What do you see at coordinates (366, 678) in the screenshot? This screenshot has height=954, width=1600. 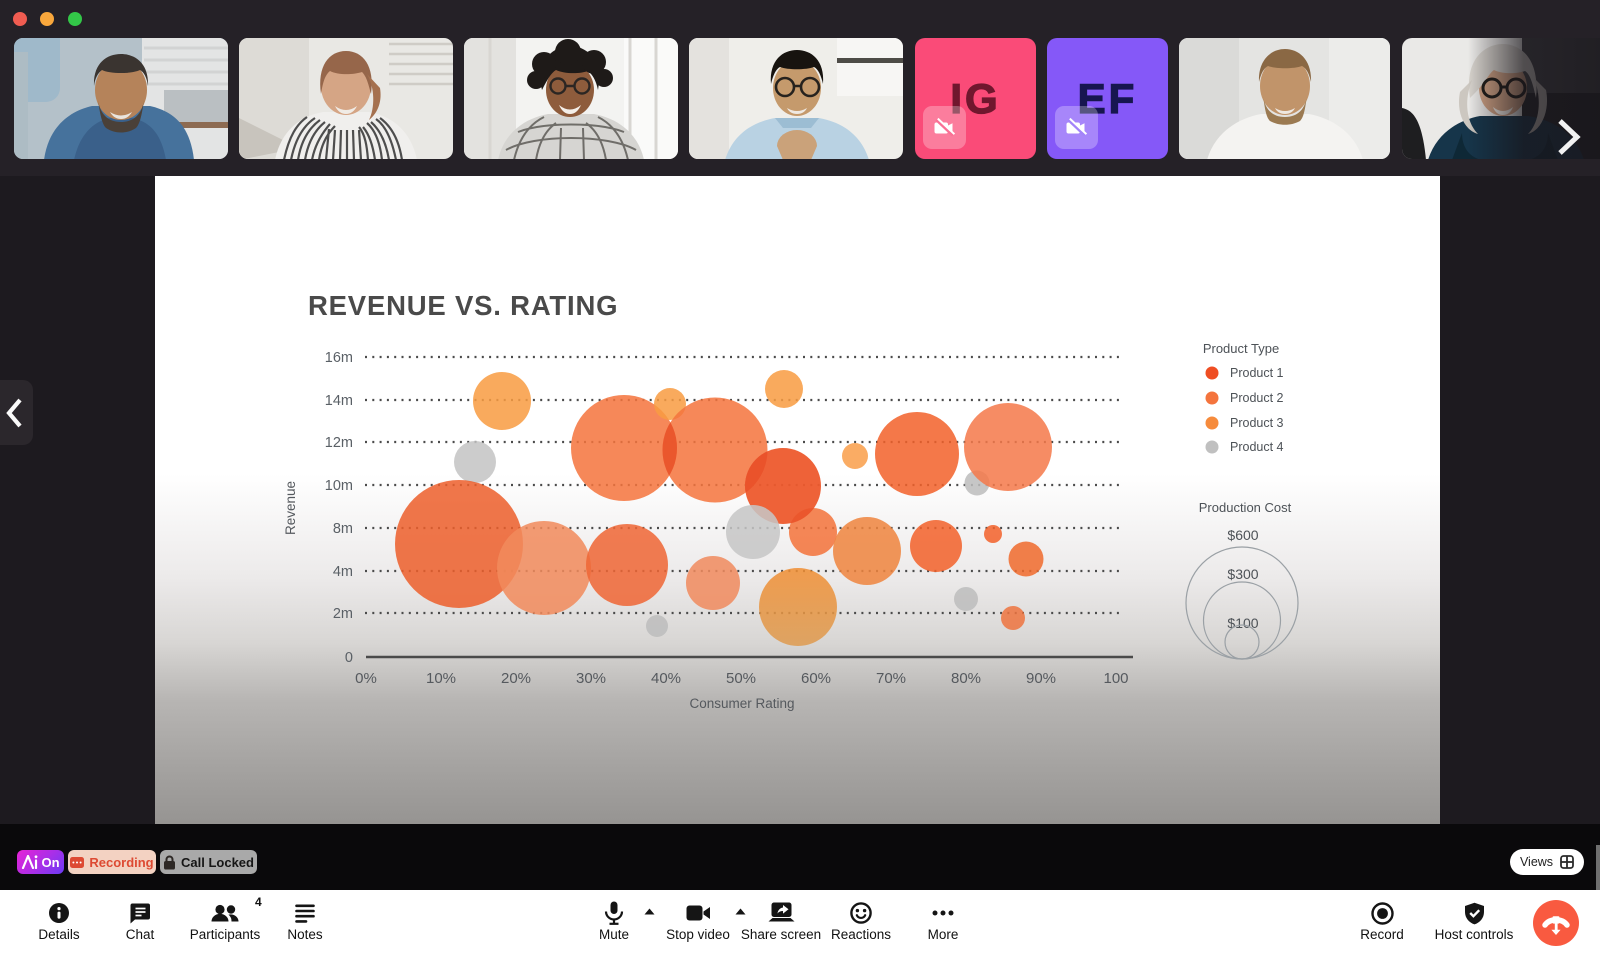 I see `svg-text: 0%` at bounding box center [366, 678].